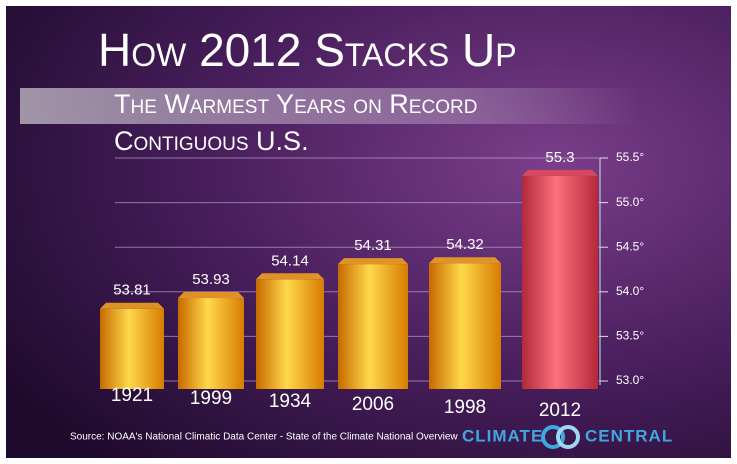 The width and height of the screenshot is (737, 464). What do you see at coordinates (630, 202) in the screenshot?
I see `y-tick-label: 55.0°` at bounding box center [630, 202].